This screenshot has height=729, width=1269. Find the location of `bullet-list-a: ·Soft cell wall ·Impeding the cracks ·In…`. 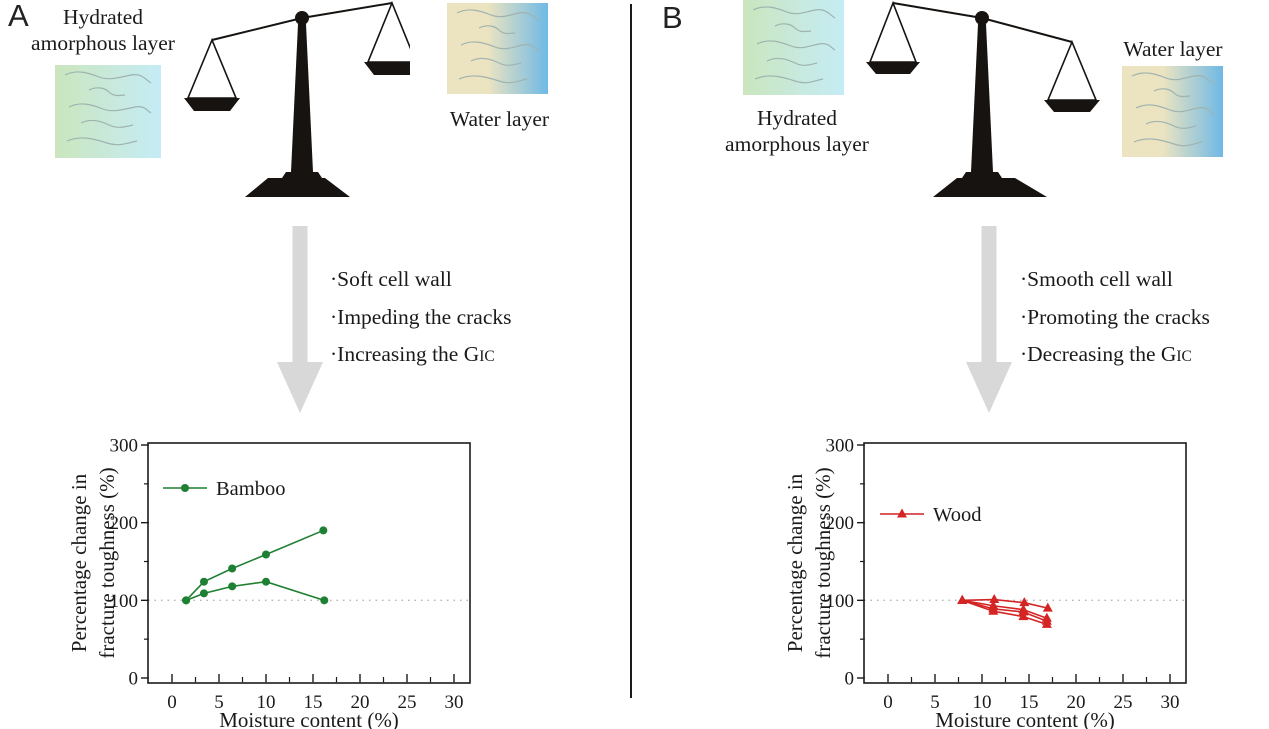

bullet-list-a: ·Soft cell wall ·Impeding the cracks ·In… is located at coordinates (420, 318).